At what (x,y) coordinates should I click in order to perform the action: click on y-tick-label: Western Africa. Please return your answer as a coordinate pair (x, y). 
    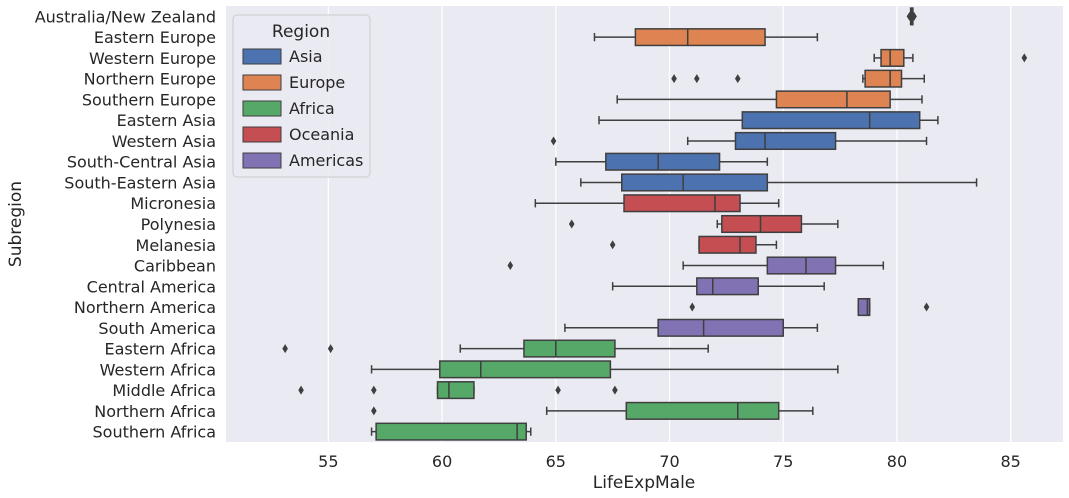
    Looking at the image, I should click on (158, 369).